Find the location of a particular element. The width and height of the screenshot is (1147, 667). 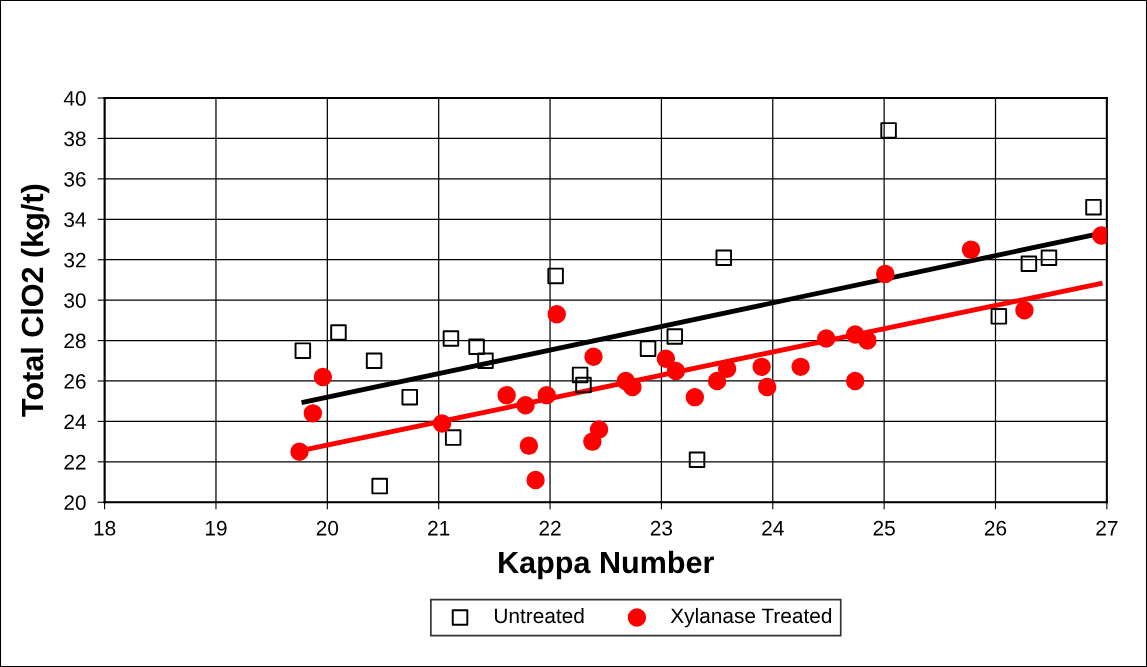

y-tick-label: 30 is located at coordinates (75, 300).